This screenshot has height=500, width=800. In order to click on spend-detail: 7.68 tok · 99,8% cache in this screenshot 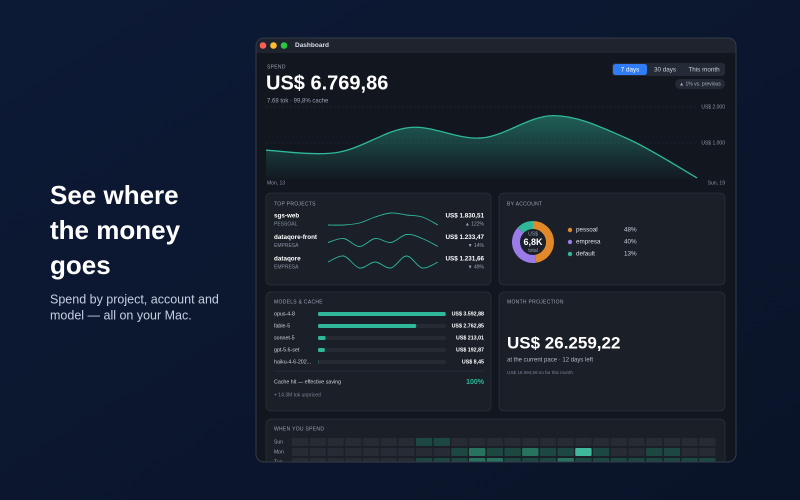, I will do `click(298, 102)`.